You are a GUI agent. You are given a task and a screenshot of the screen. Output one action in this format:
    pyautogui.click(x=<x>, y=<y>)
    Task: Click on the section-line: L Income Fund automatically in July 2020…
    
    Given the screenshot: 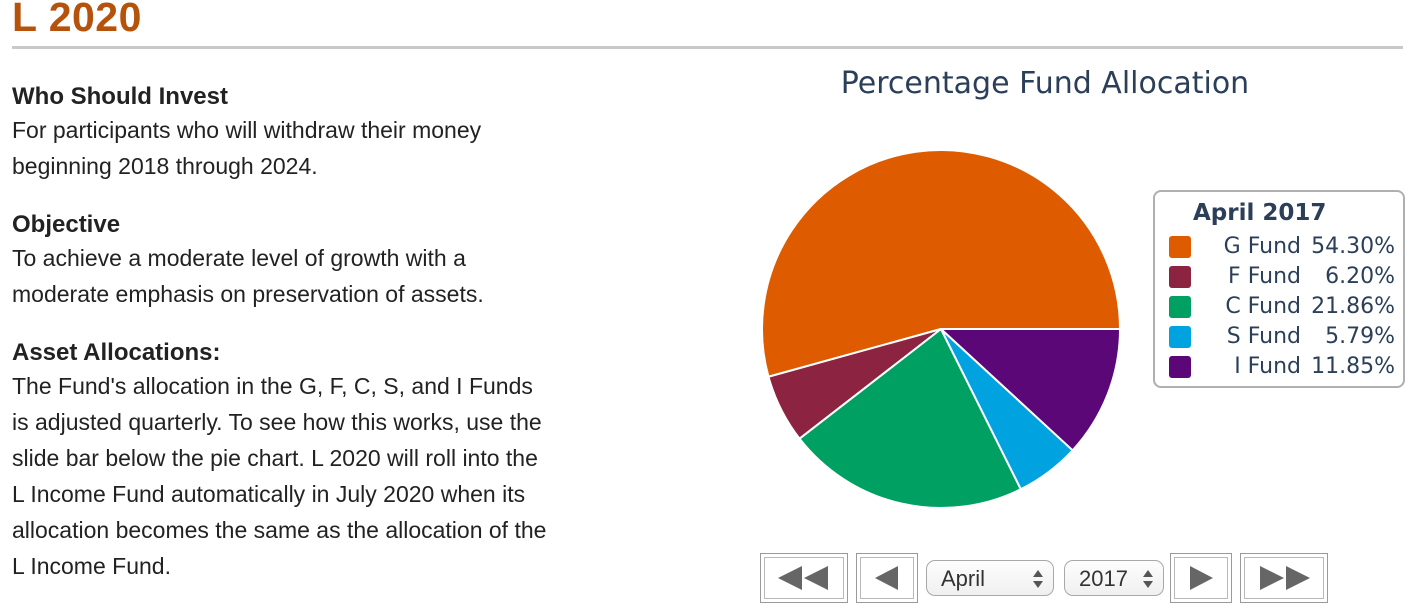 What is the action you would take?
    pyautogui.click(x=269, y=494)
    